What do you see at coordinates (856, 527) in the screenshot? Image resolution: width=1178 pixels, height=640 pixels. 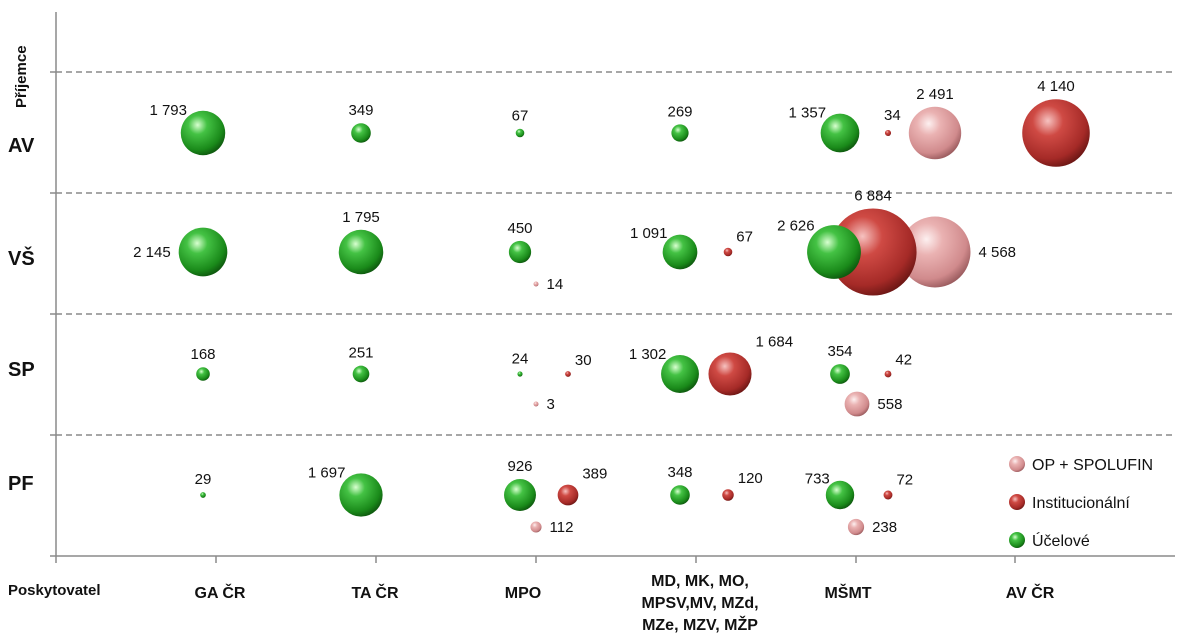 I see `bubble-op-spolufin-pf-col4` at bounding box center [856, 527].